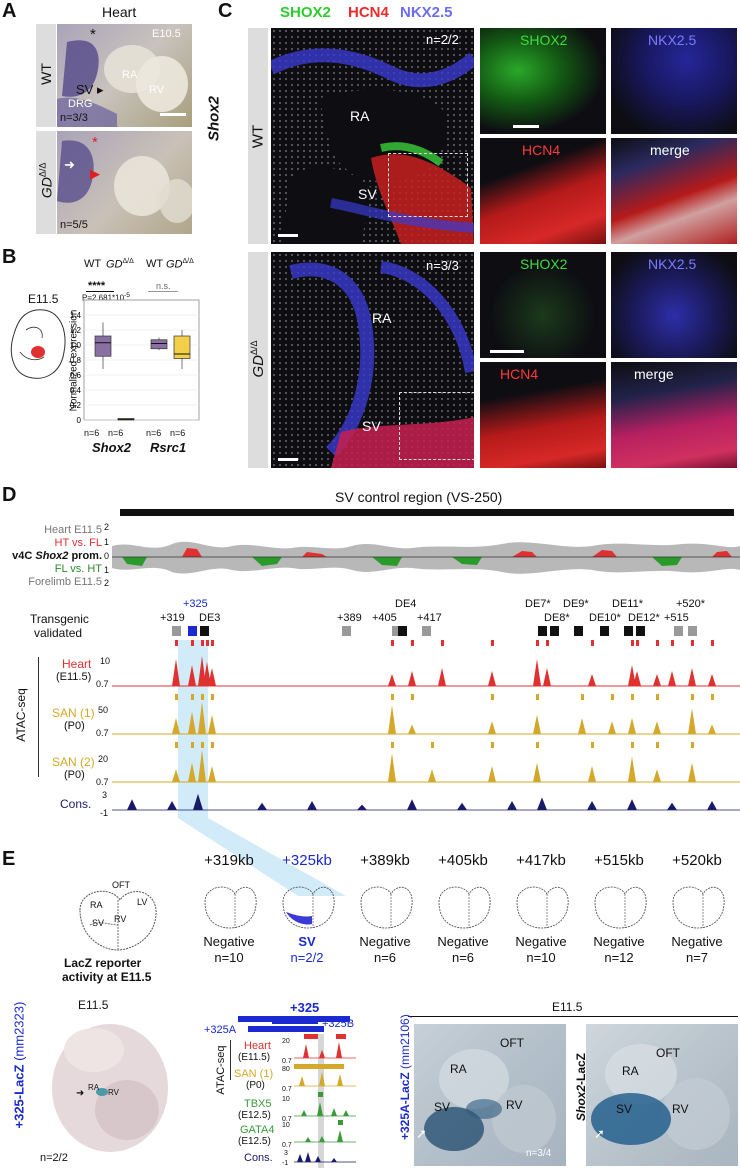  What do you see at coordinates (107, 542) in the screenshot?
I see `v4c-tick-1: 1` at bounding box center [107, 542].